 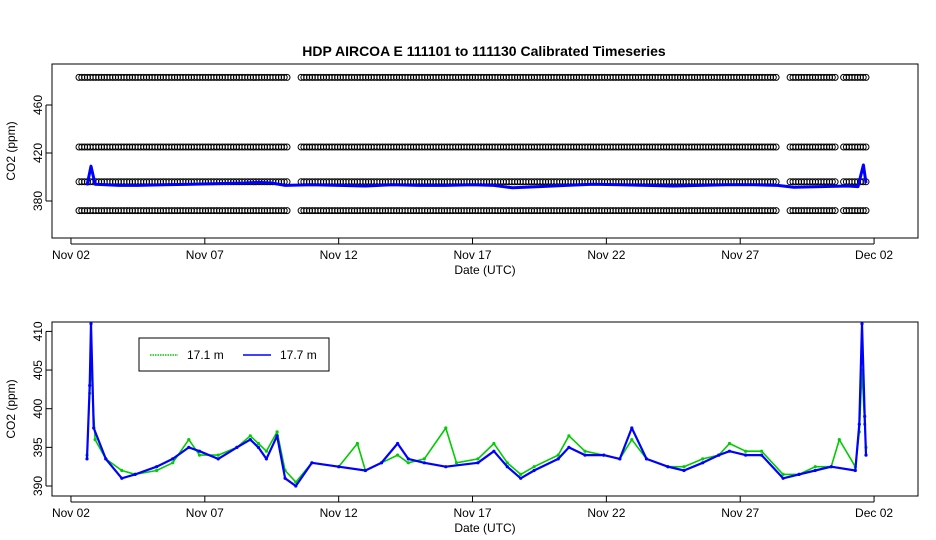 I want to click on x-tick-label: Nov 07, so click(x=205, y=513).